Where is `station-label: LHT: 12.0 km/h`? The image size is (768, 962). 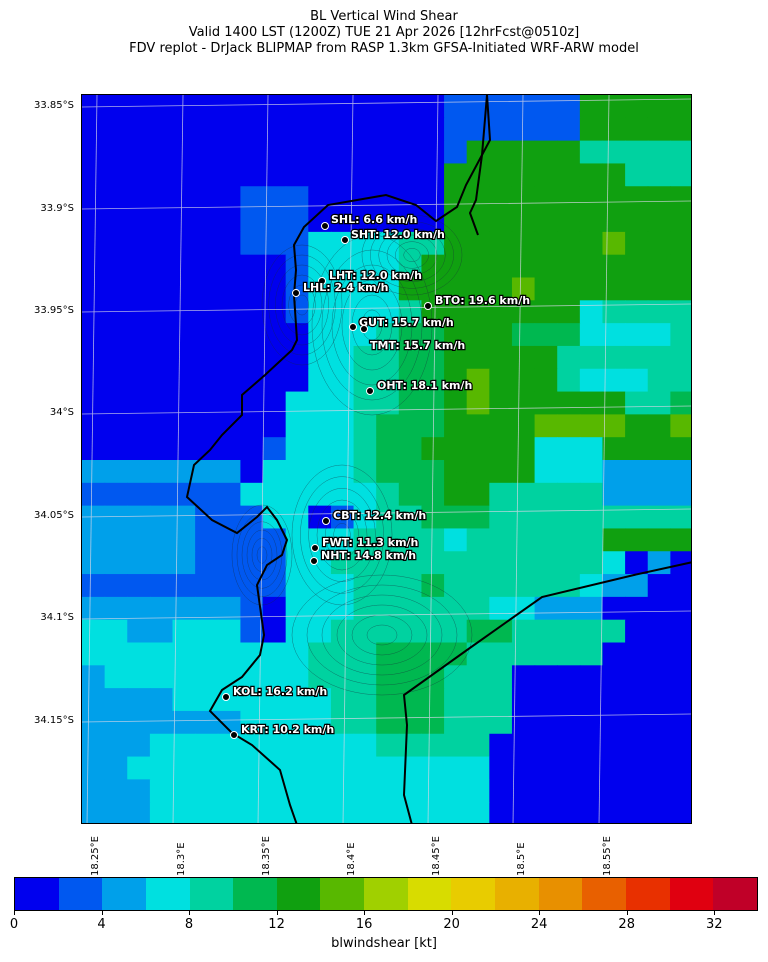
station-label: LHT: 12.0 km/h is located at coordinates (375, 275).